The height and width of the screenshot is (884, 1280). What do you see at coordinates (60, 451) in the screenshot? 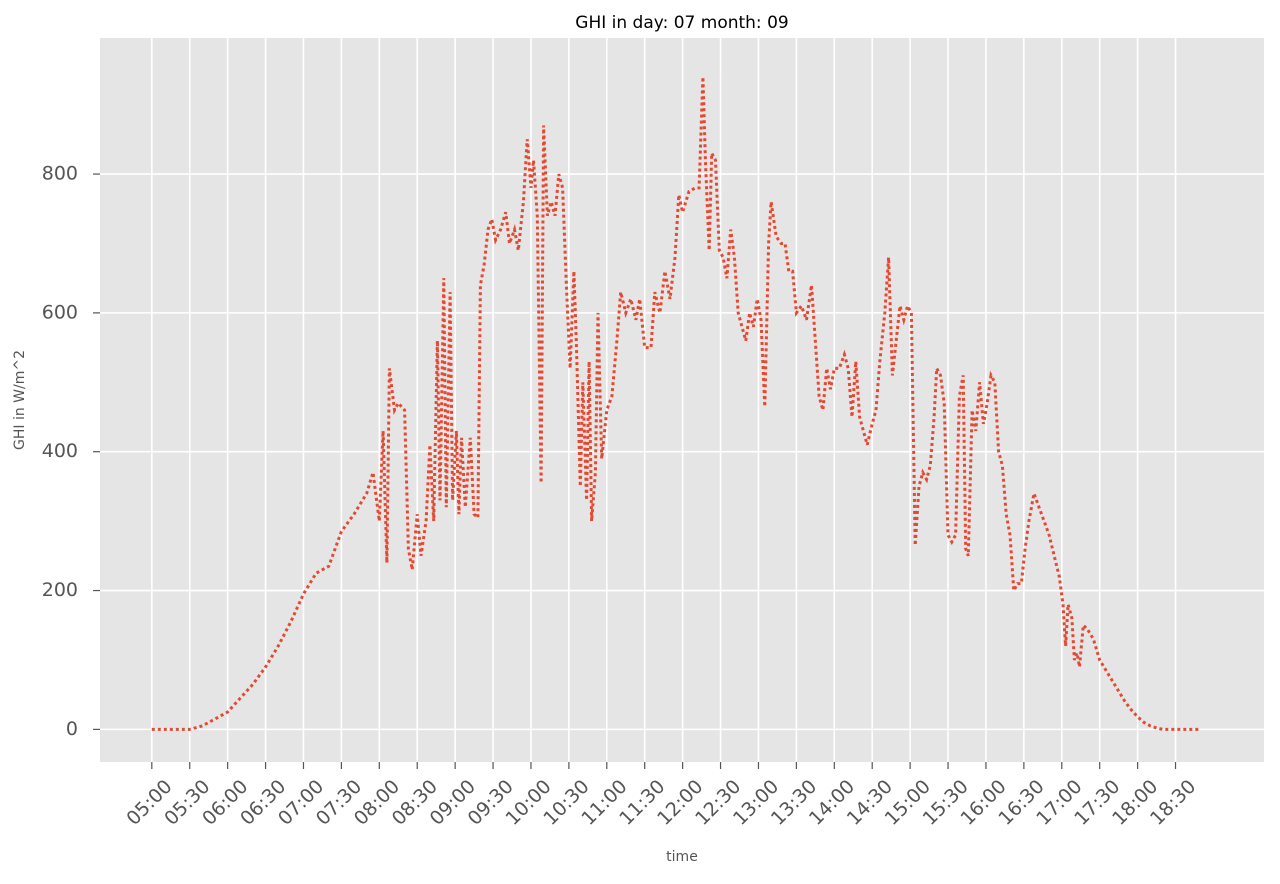
I see `y-tick-label: 400` at bounding box center [60, 451].